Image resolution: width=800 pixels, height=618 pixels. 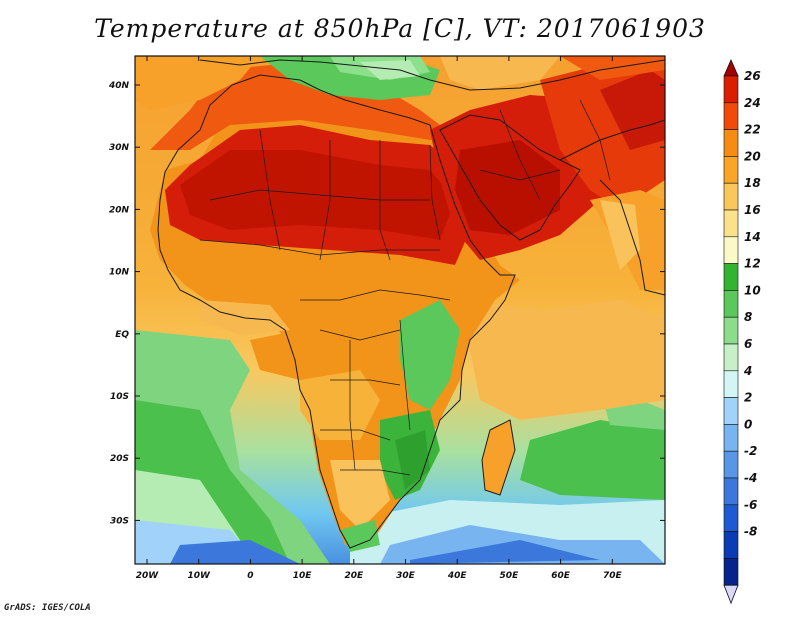 I want to click on lat-label: EQ, so click(x=122, y=335).